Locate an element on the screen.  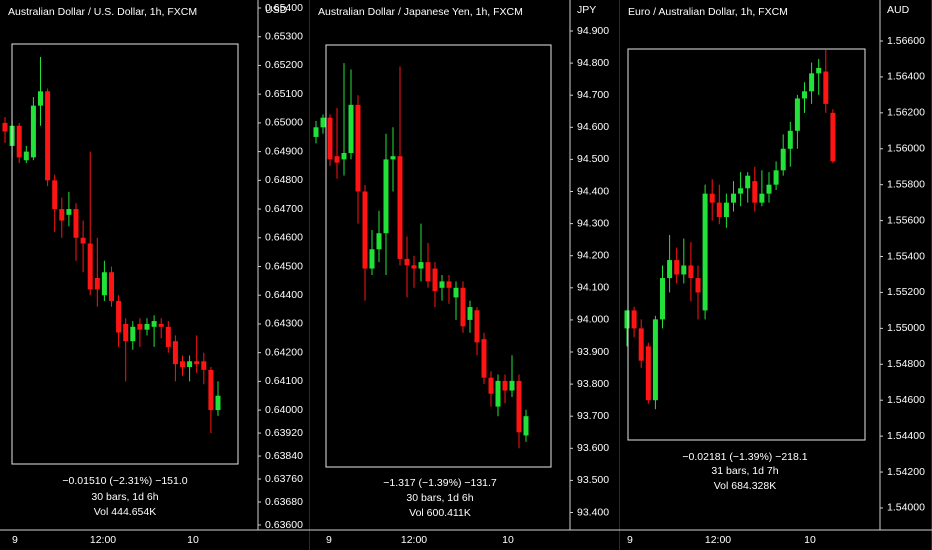
y-tick-label: 0.65400 is located at coordinates (284, 8).